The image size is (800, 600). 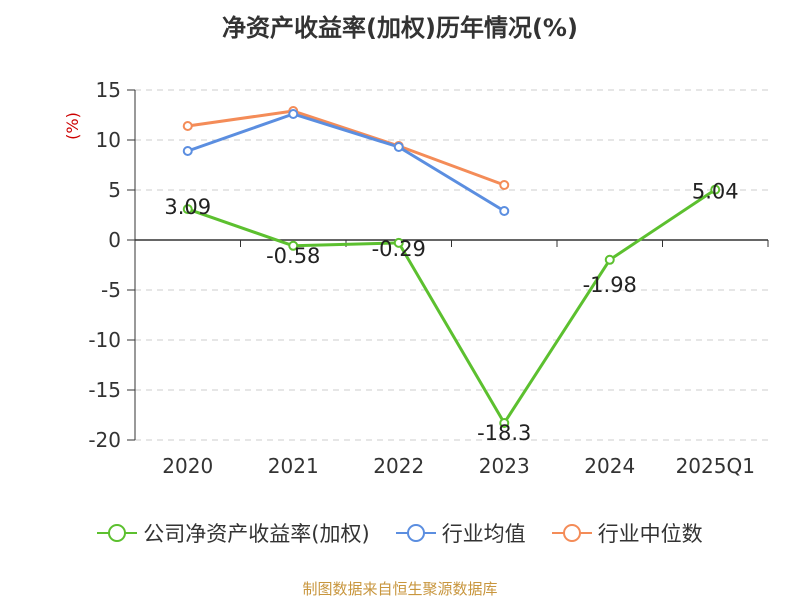 I want to click on y-axis-unit-label: (%), so click(x=72, y=126).